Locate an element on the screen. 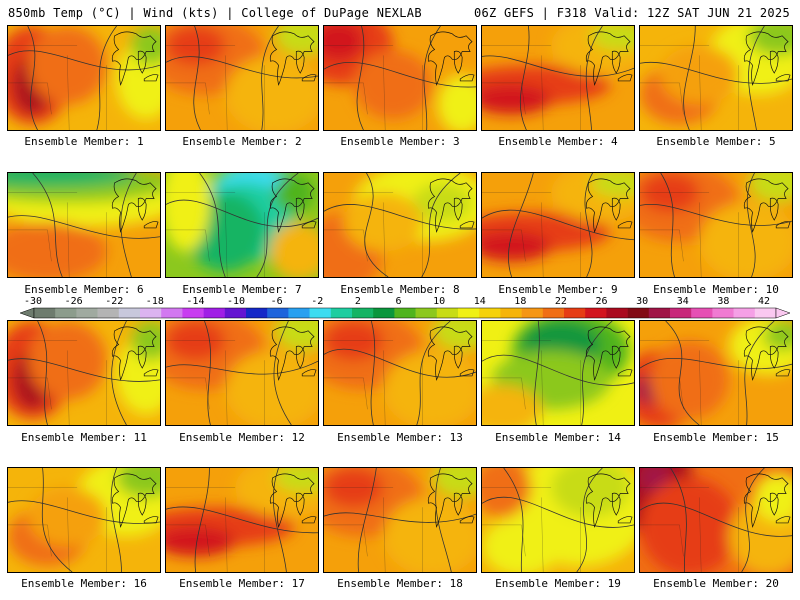 Image resolution: width=800 pixels, height=600 pixels. ensemble-member-label: Ensemble Member: 7 is located at coordinates (242, 289).